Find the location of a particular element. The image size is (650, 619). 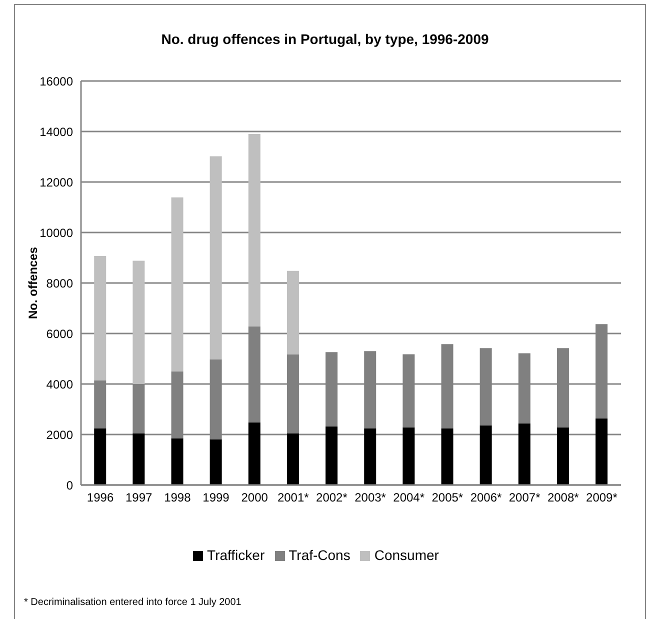

legend-label: Consumer is located at coordinates (406, 555).